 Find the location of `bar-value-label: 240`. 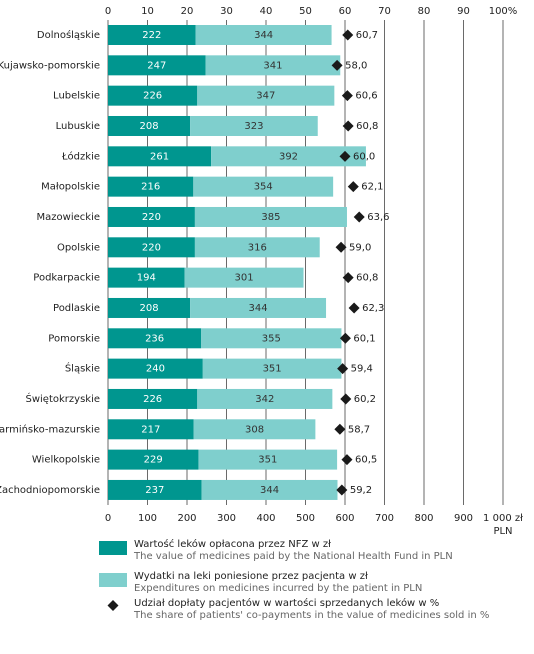

bar-value-label: 240 is located at coordinates (155, 369).